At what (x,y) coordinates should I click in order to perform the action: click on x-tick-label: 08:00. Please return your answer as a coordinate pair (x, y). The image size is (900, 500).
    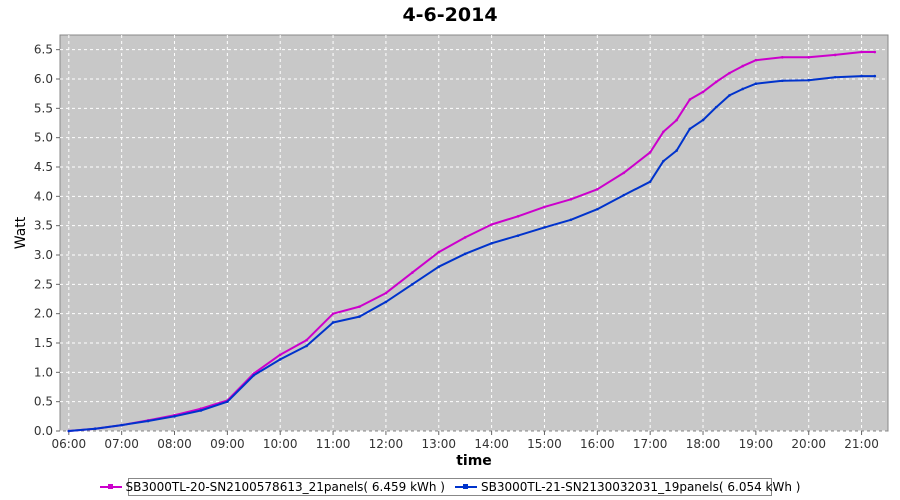
    Looking at the image, I should click on (174, 444).